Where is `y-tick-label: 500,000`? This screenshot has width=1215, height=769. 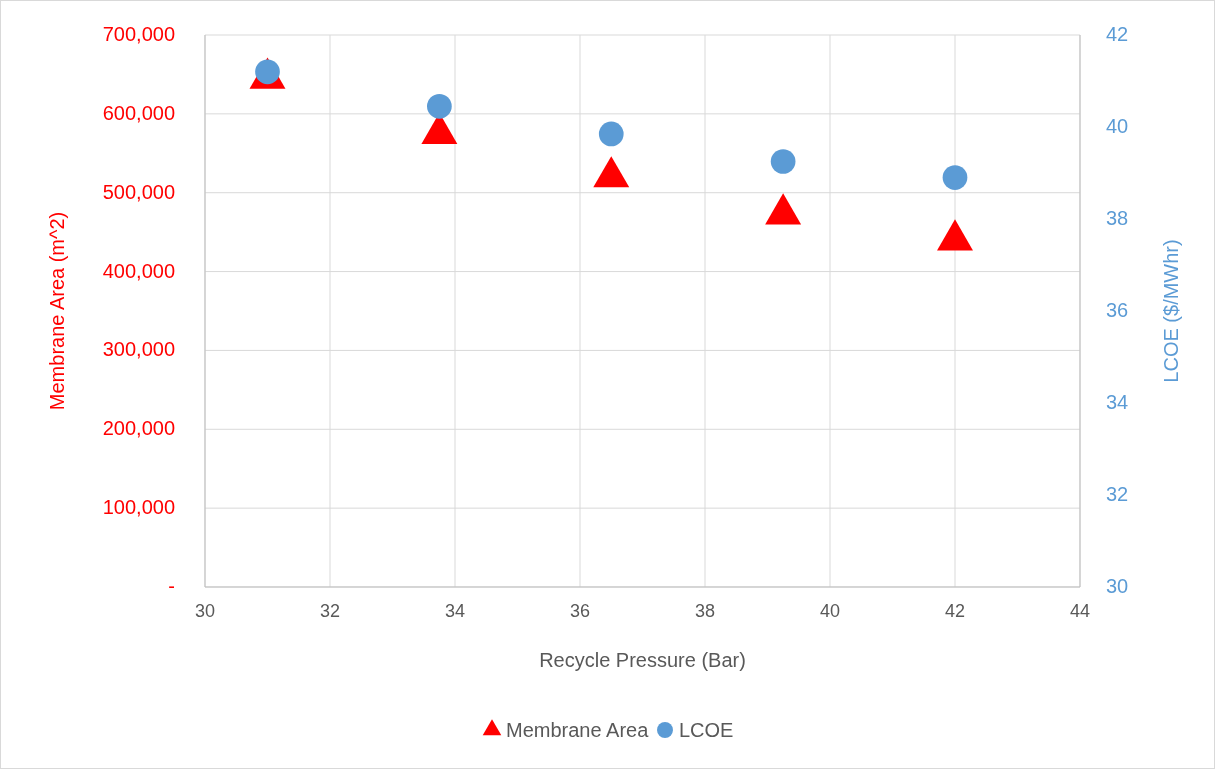 y-tick-label: 500,000 is located at coordinates (138, 191).